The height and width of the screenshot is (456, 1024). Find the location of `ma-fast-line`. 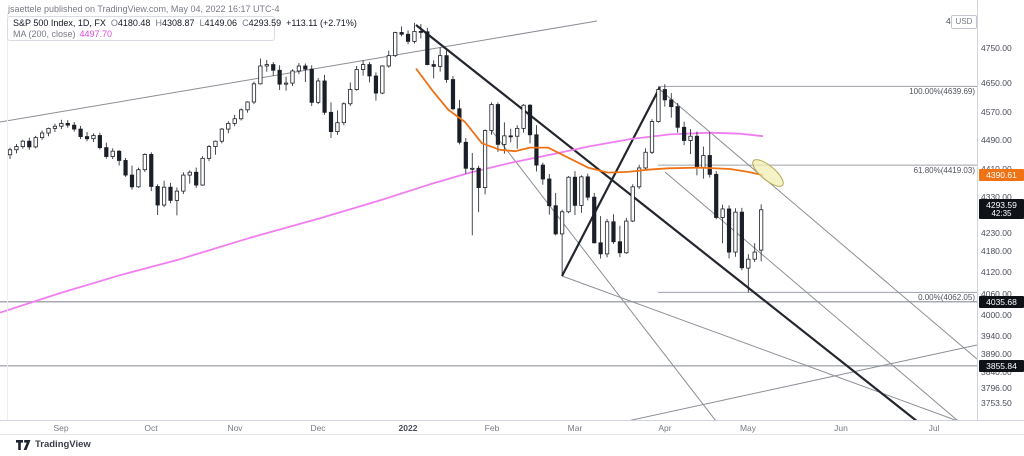

ma-fast-line is located at coordinates (589, 121).